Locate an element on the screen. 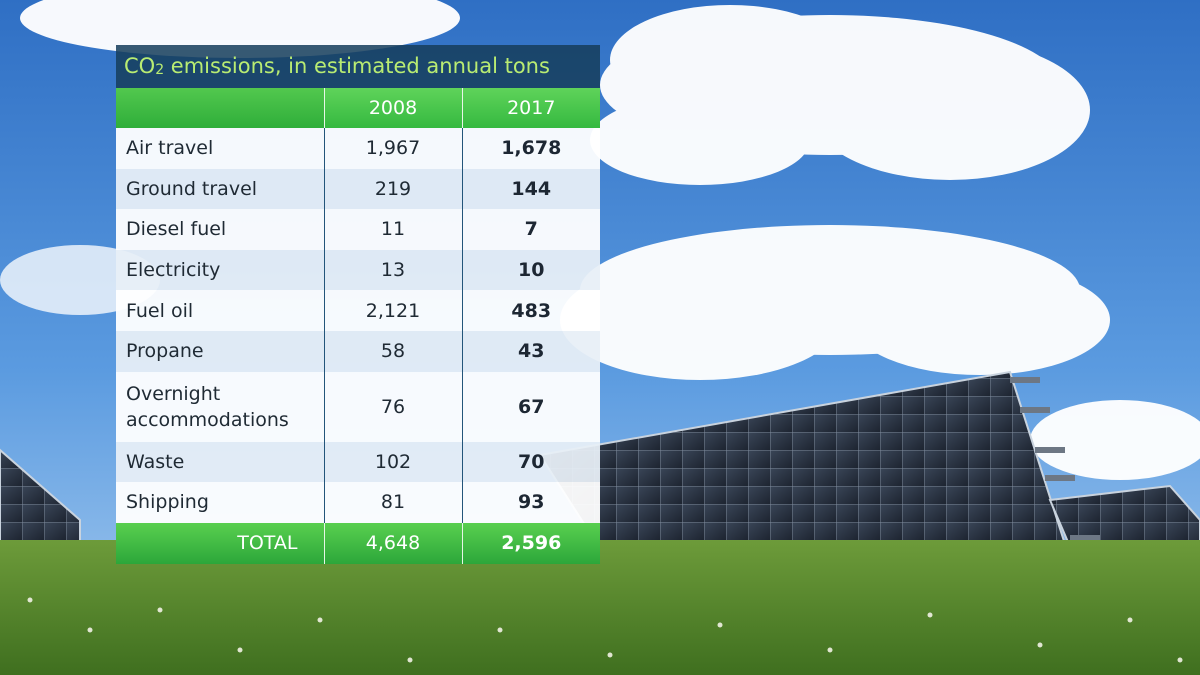  total-2017: 2,596 is located at coordinates (531, 543).